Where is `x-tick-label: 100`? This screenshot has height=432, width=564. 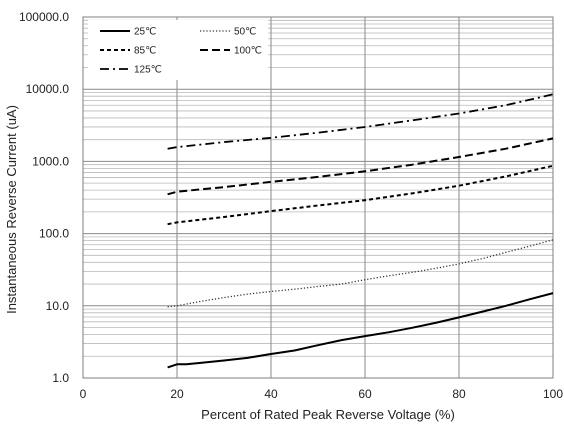 x-tick-label: 100 is located at coordinates (553, 394).